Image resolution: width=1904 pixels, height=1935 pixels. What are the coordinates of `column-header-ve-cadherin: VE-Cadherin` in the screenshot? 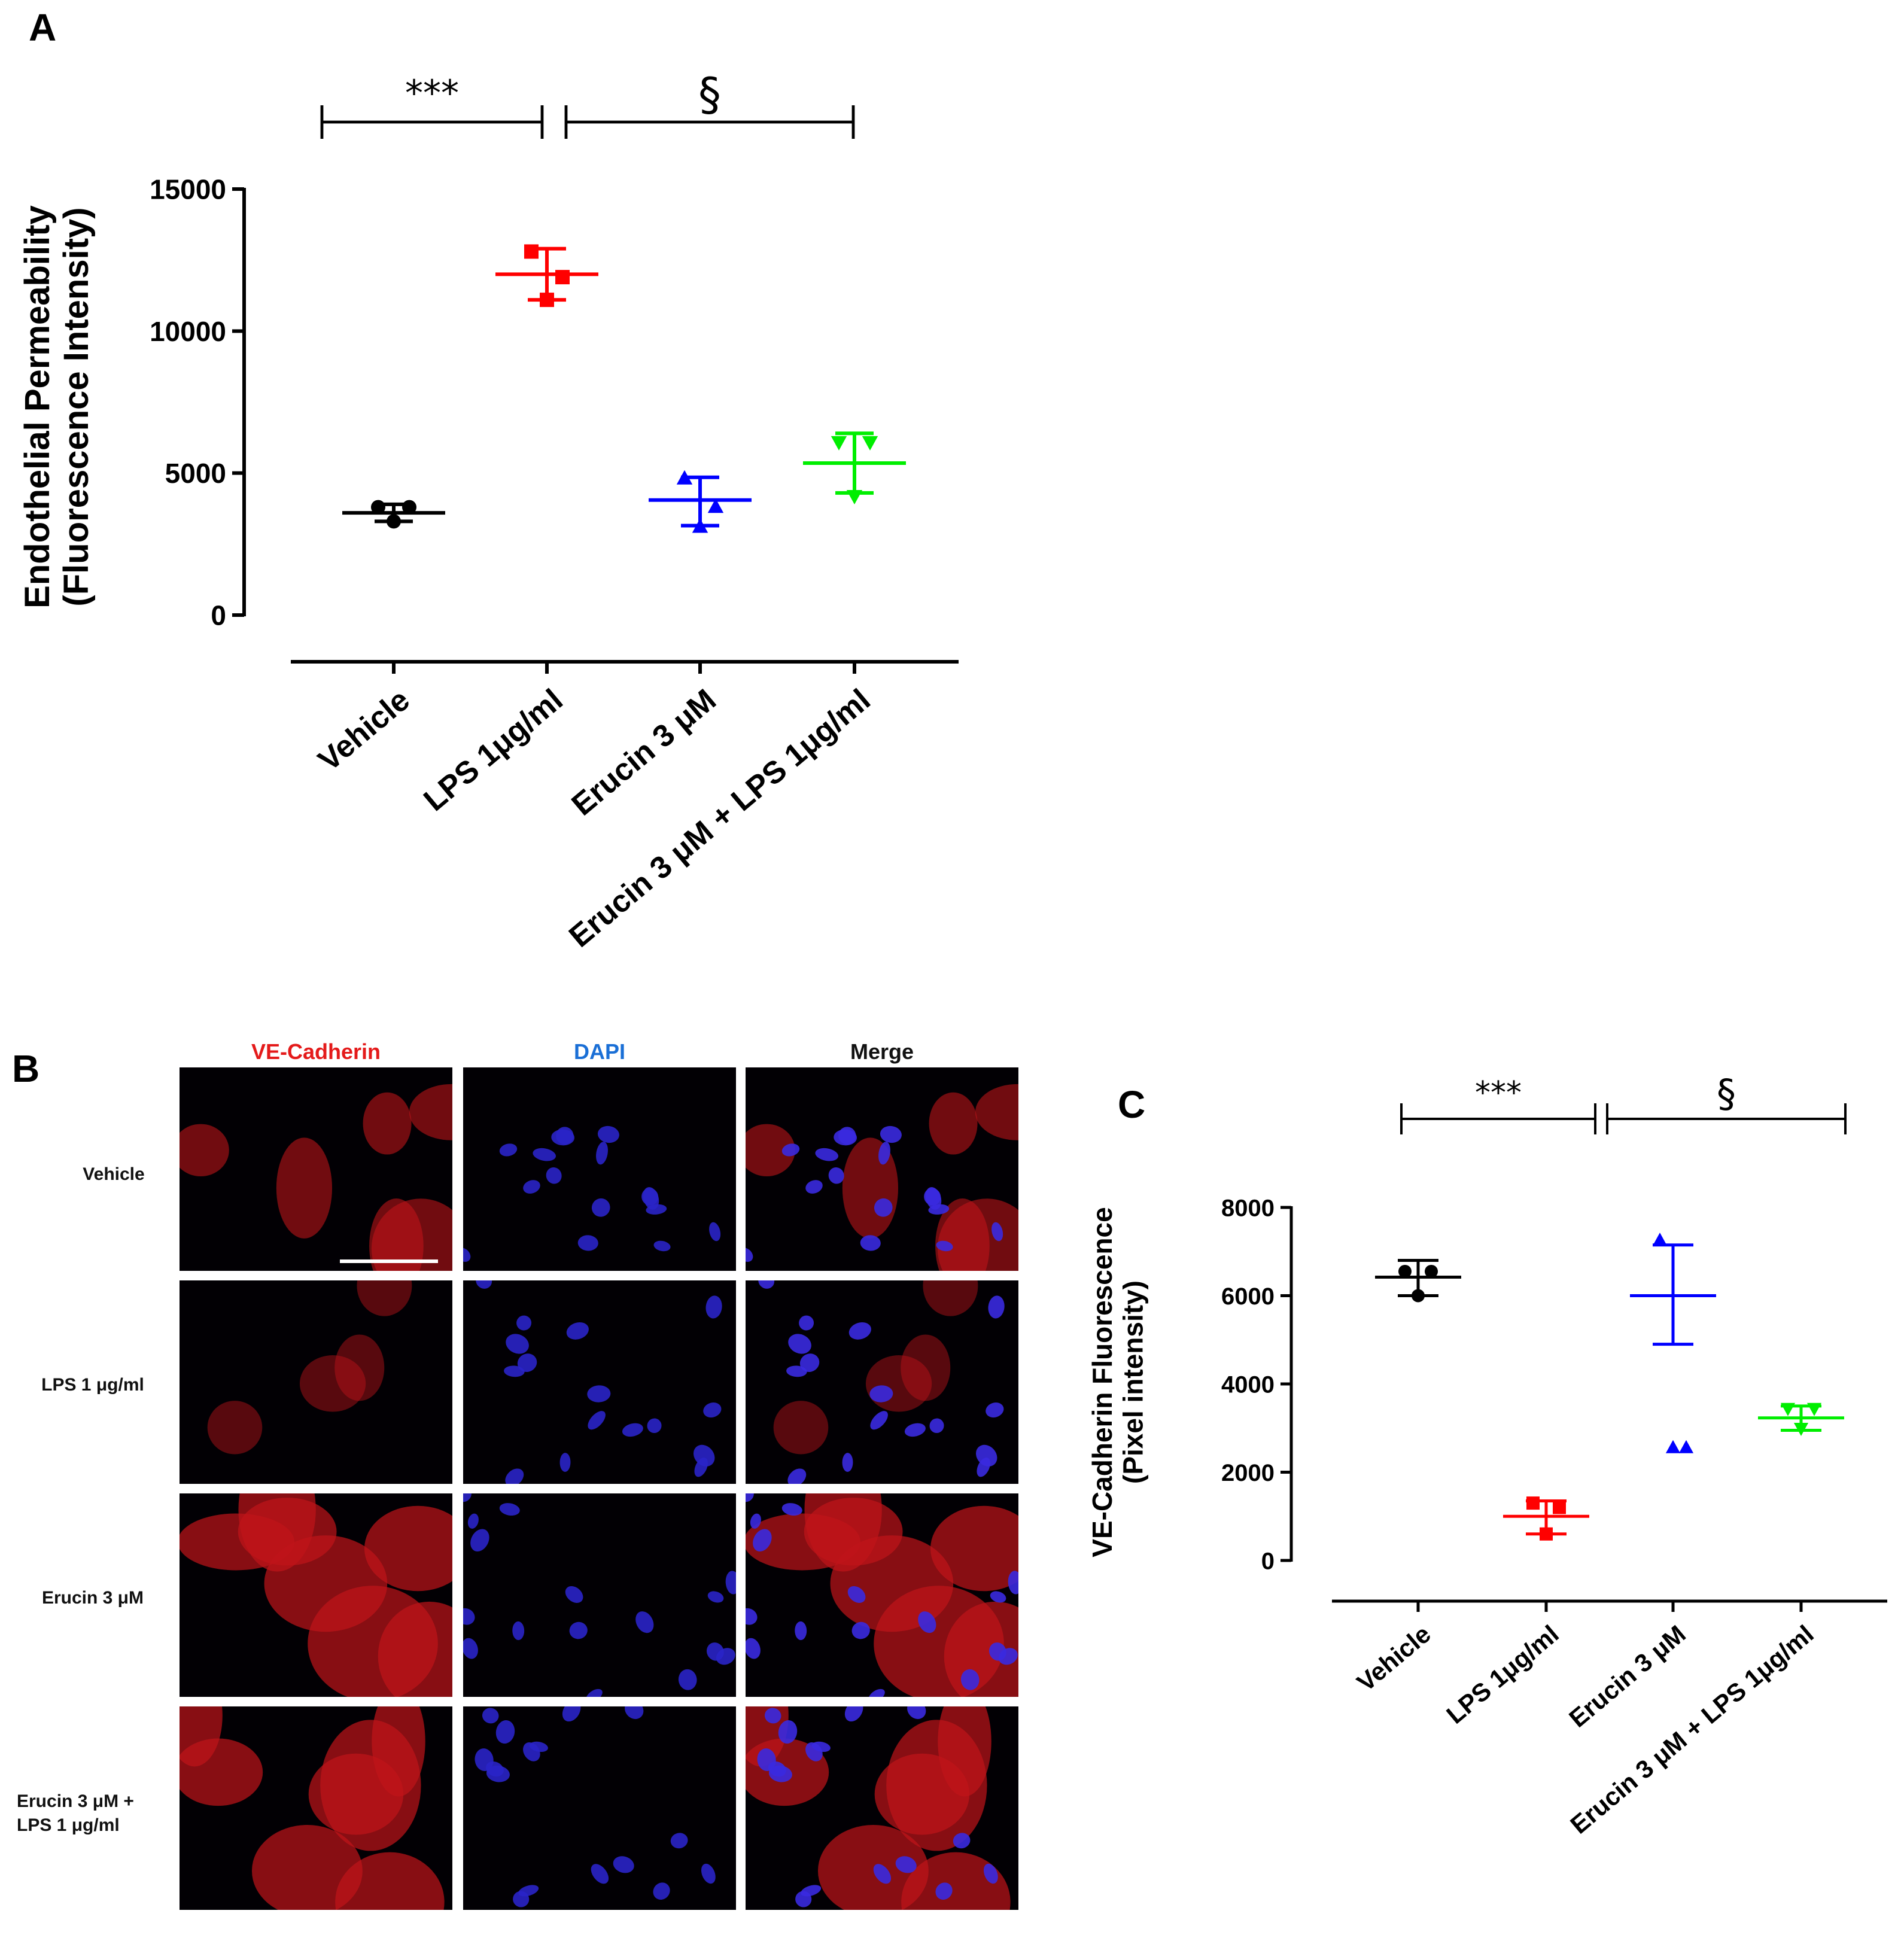 It's located at (316, 1051).